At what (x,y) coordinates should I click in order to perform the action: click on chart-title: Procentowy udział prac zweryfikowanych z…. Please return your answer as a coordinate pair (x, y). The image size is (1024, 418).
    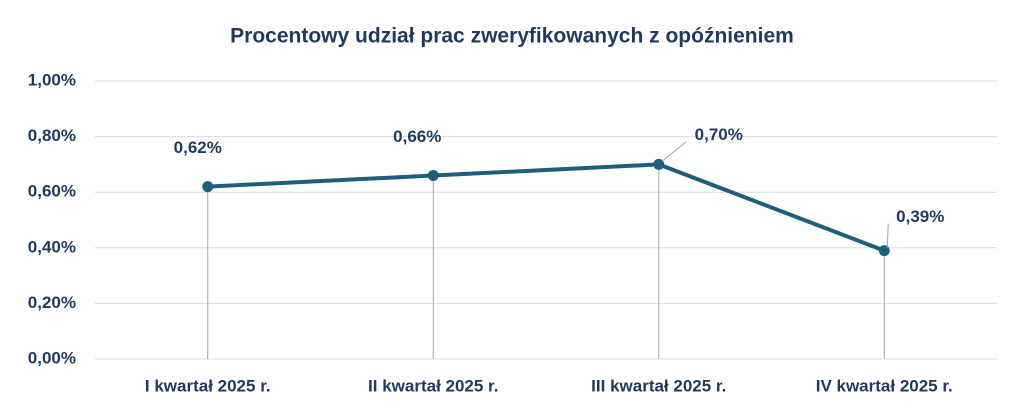
    Looking at the image, I should click on (512, 36).